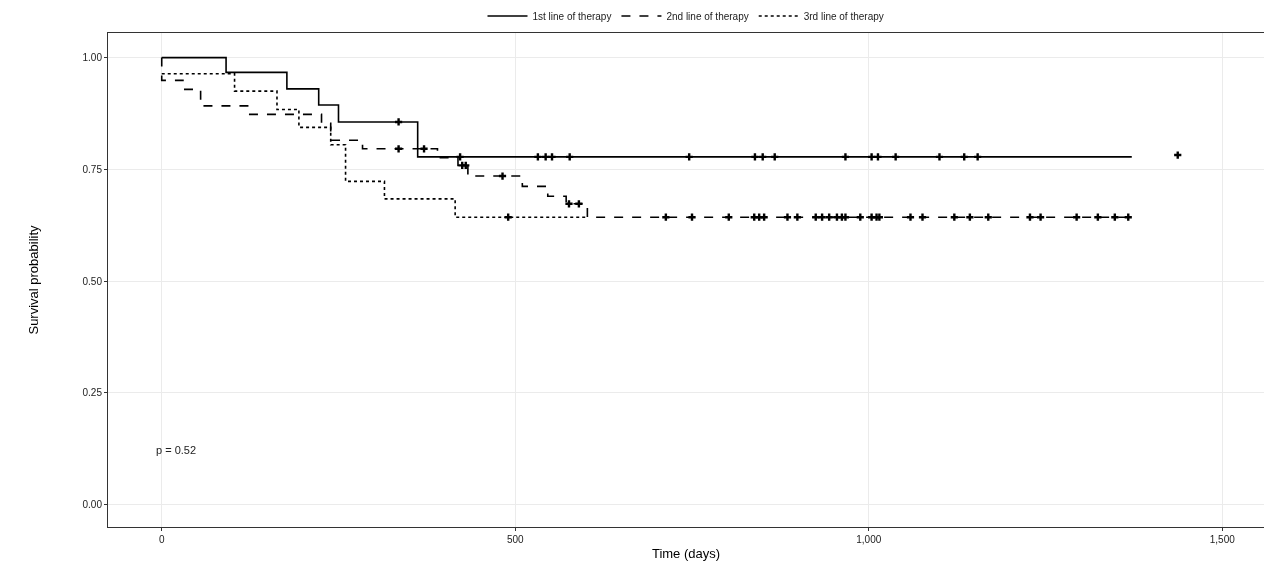  What do you see at coordinates (161, 539) in the screenshot?
I see `x-tick-label: 0` at bounding box center [161, 539].